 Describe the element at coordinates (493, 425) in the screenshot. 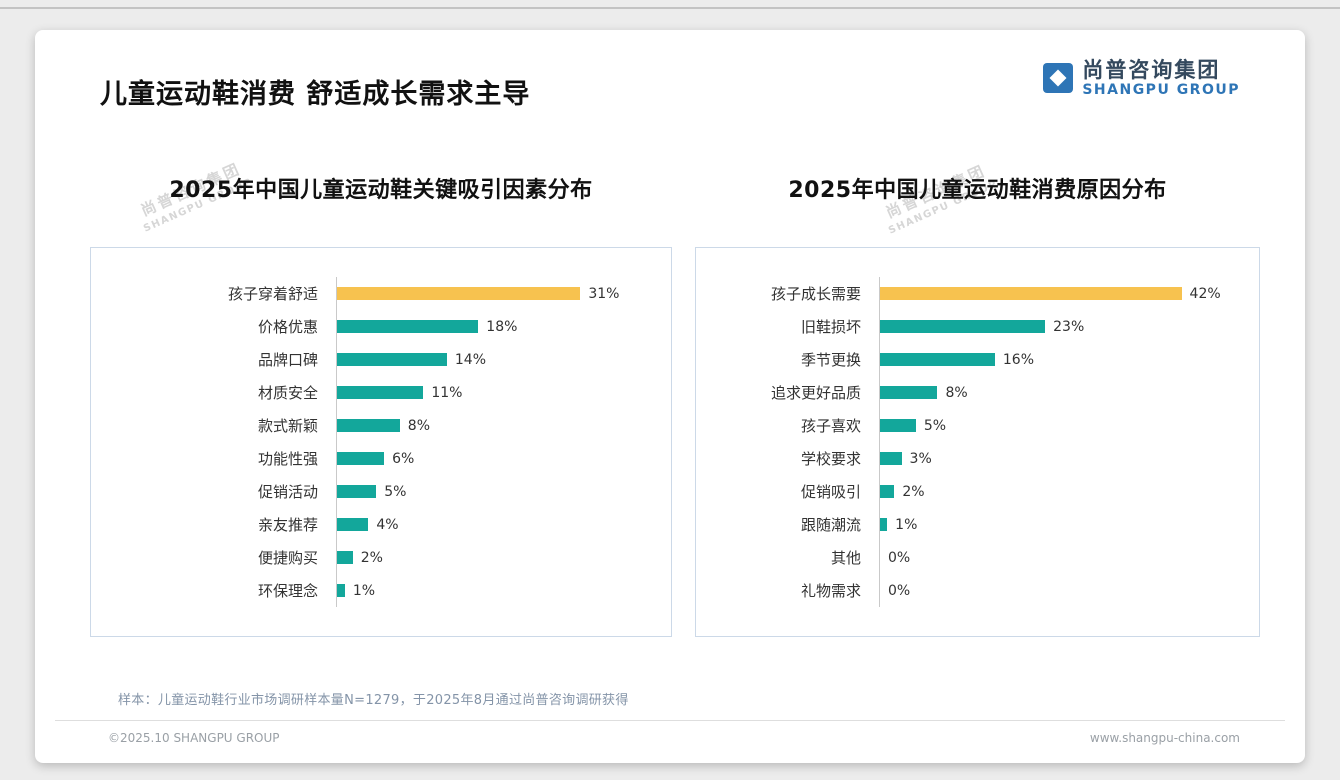

I see `bar-track: 8%` at that location.